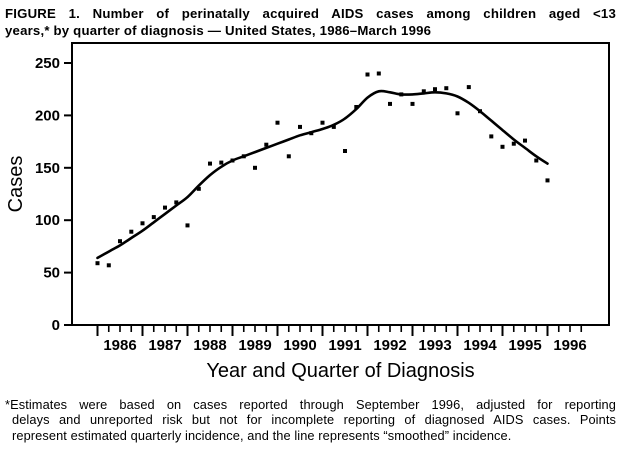 This screenshot has height=465, width=623. I want to click on x-tick-label: 1992, so click(389, 345).